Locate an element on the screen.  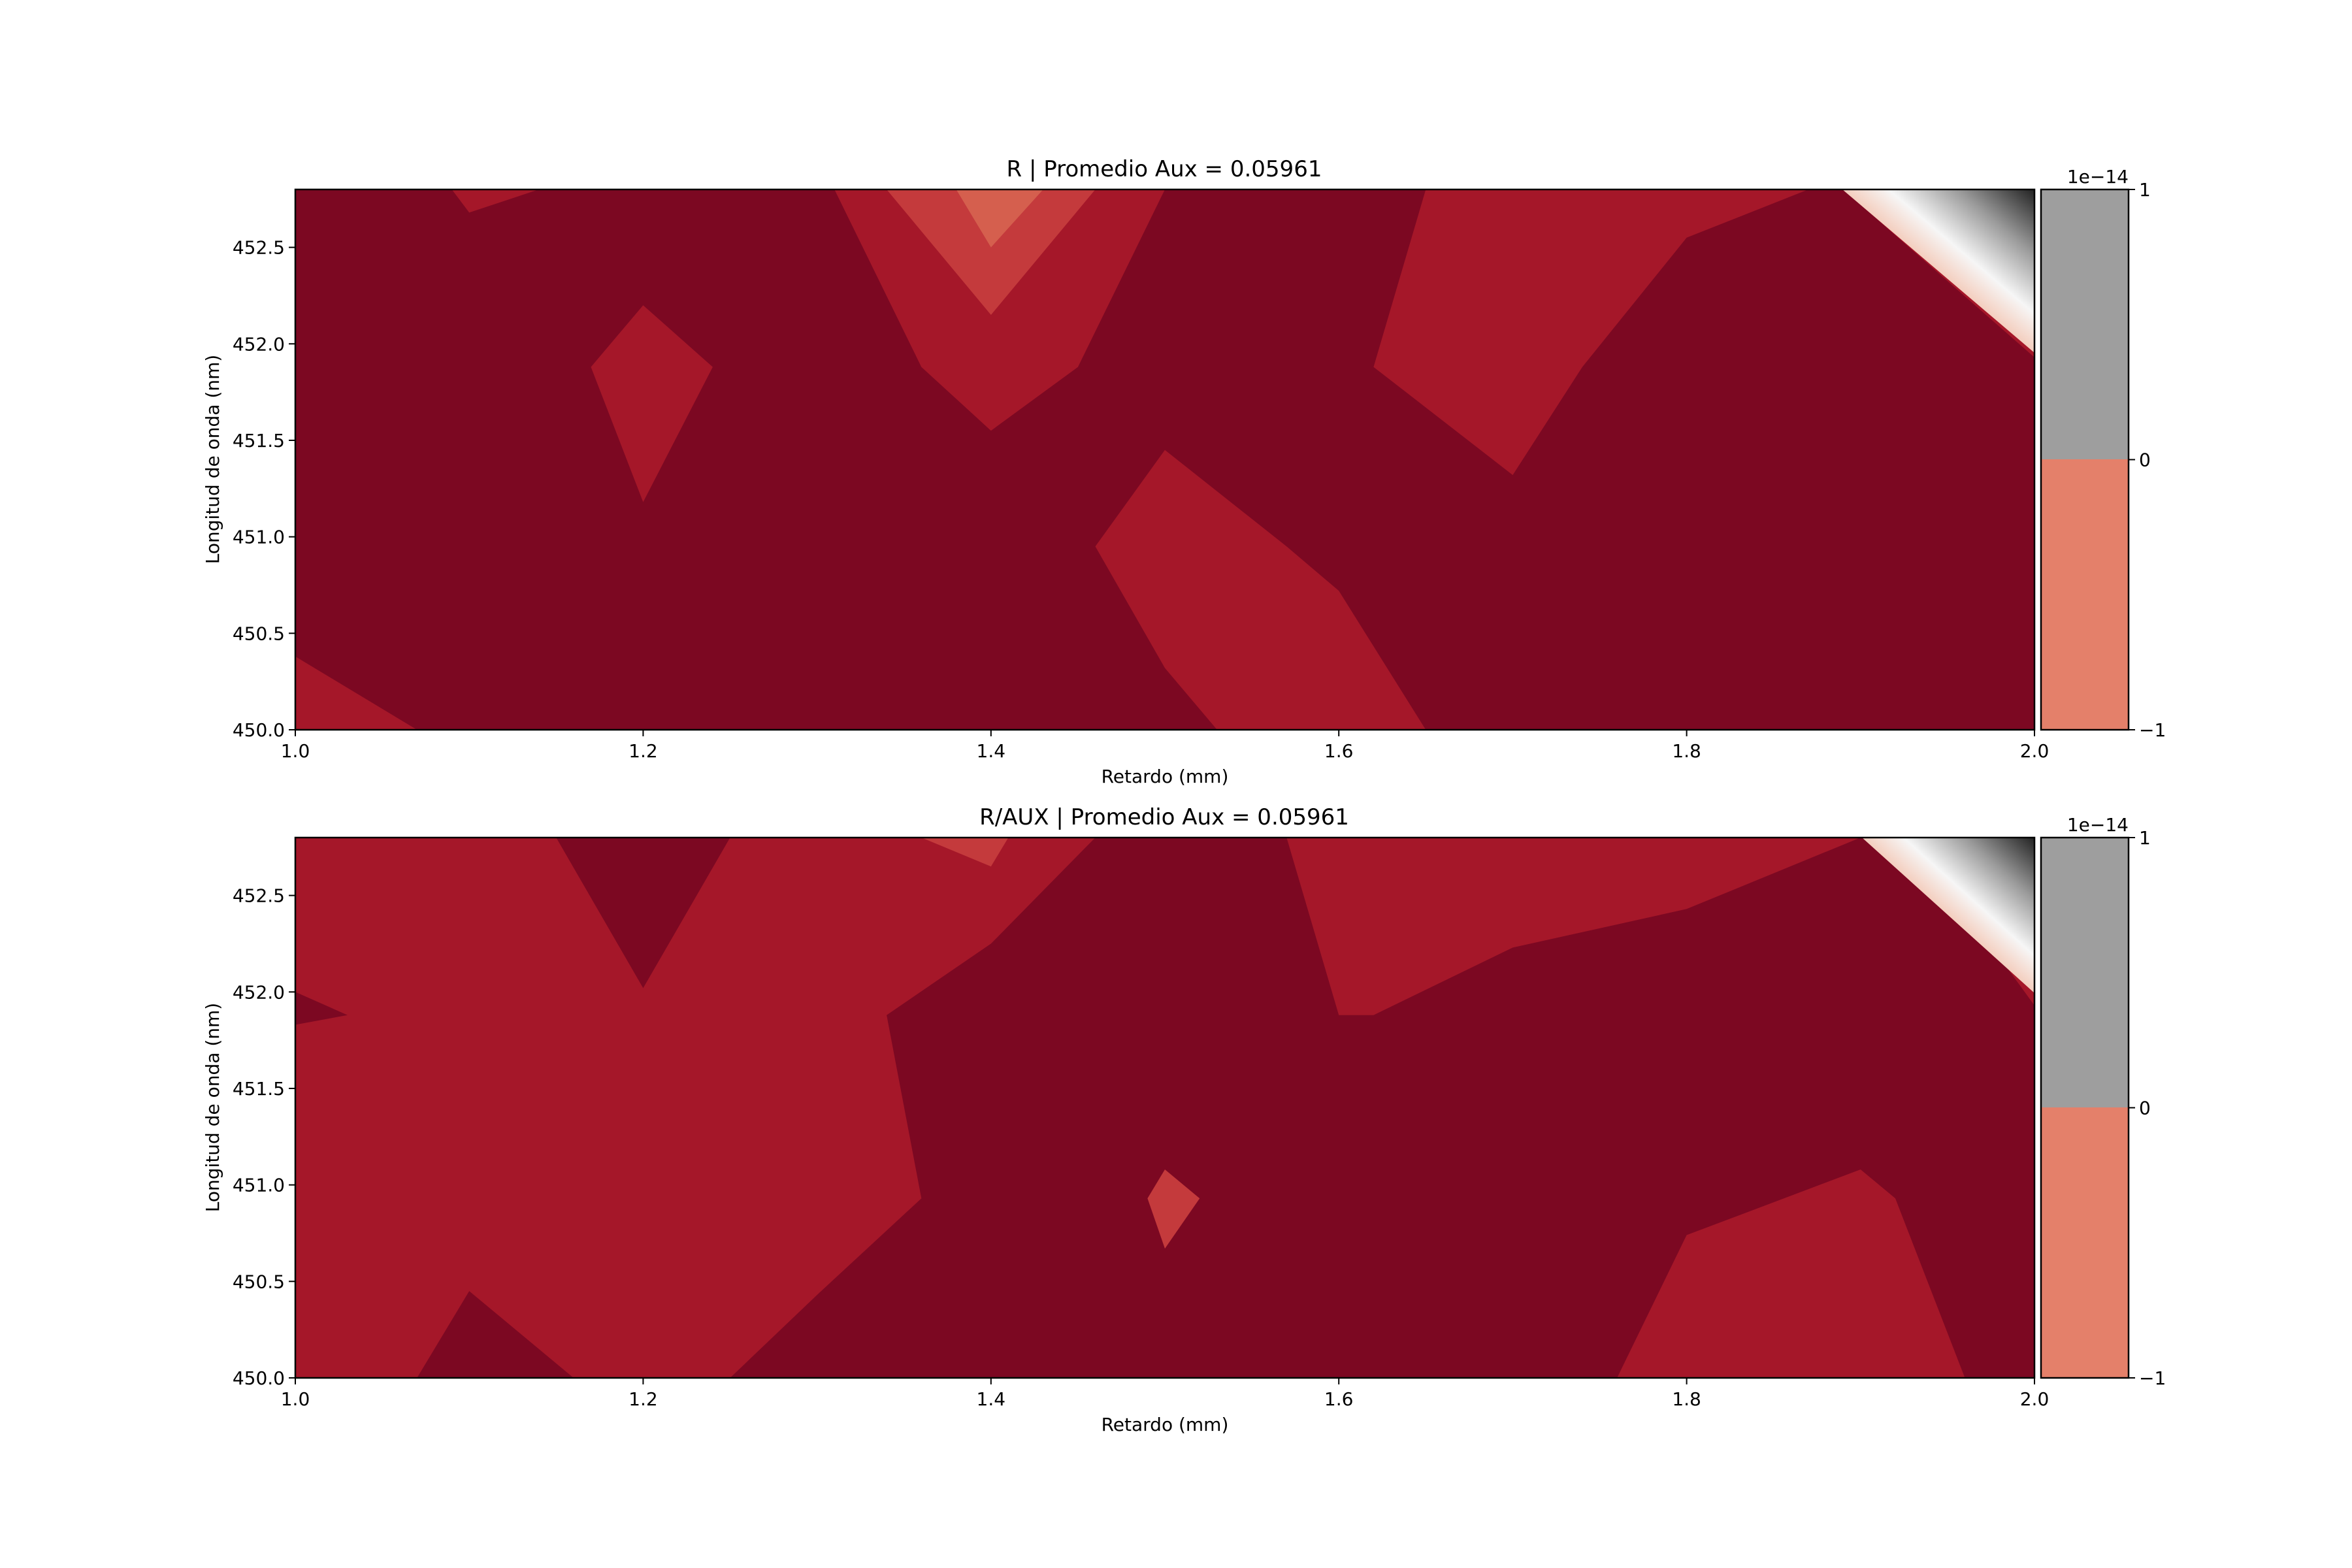
contour-region-lighter is located at coordinates (999, 218).